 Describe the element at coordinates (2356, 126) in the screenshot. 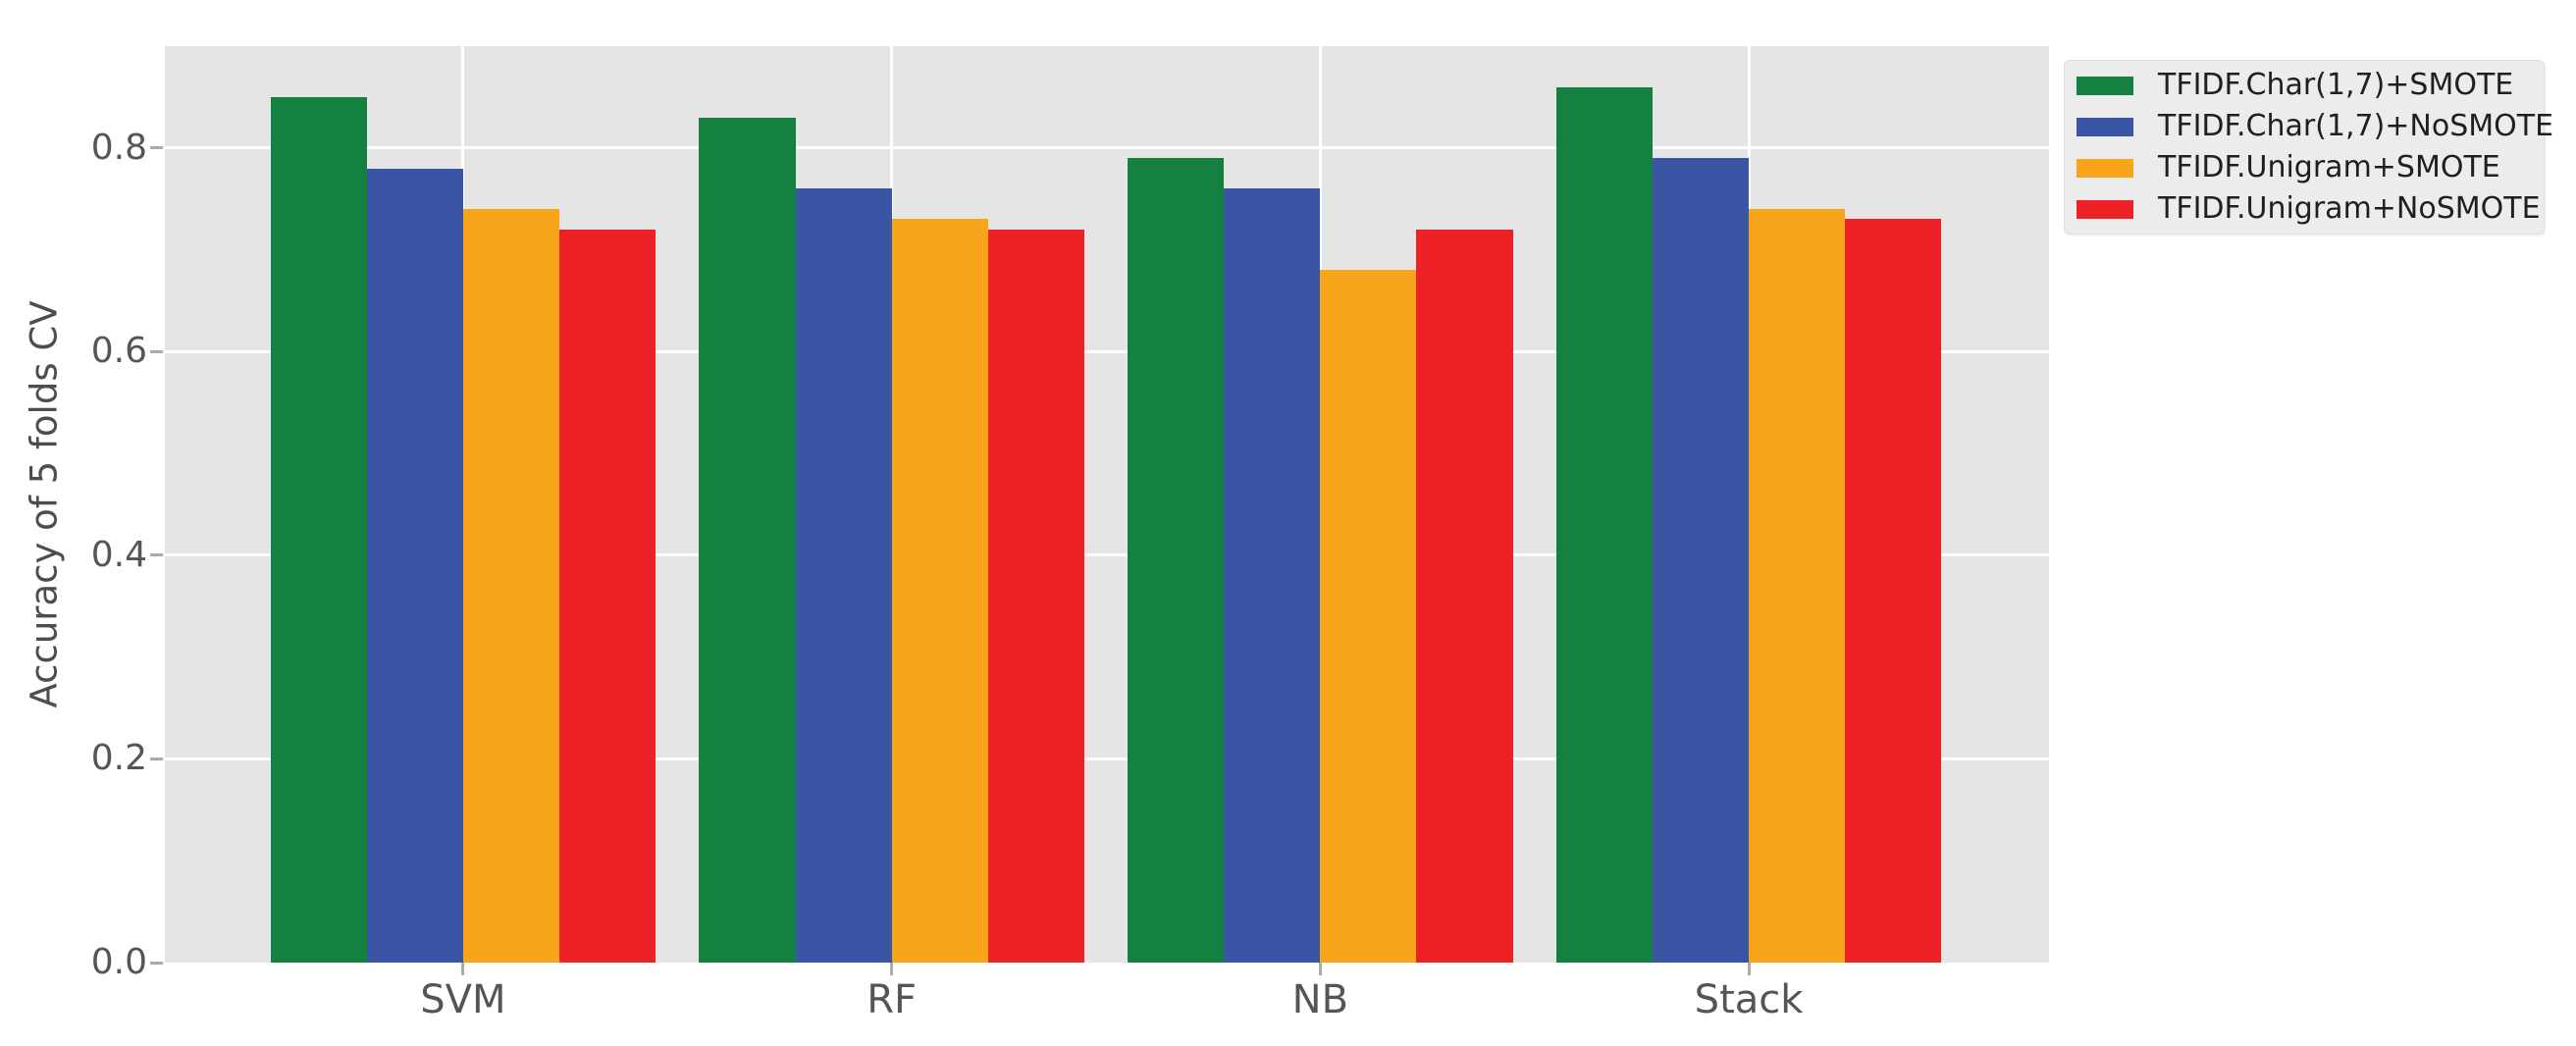

I see `legend-entry-label: TFIDF.Char(1,7)+NoSMOTE` at that location.